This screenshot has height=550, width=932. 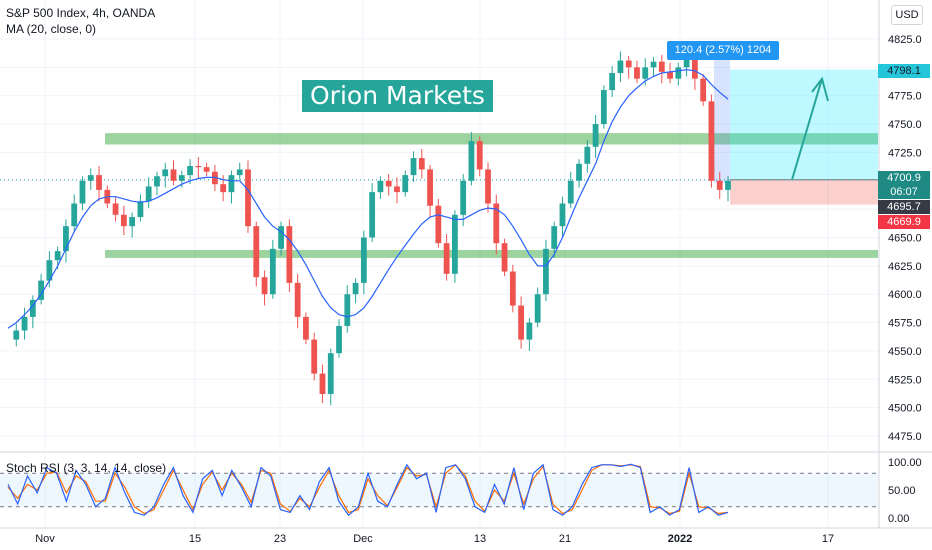 I want to click on price-tick-label: 4550.0, so click(x=905, y=352).